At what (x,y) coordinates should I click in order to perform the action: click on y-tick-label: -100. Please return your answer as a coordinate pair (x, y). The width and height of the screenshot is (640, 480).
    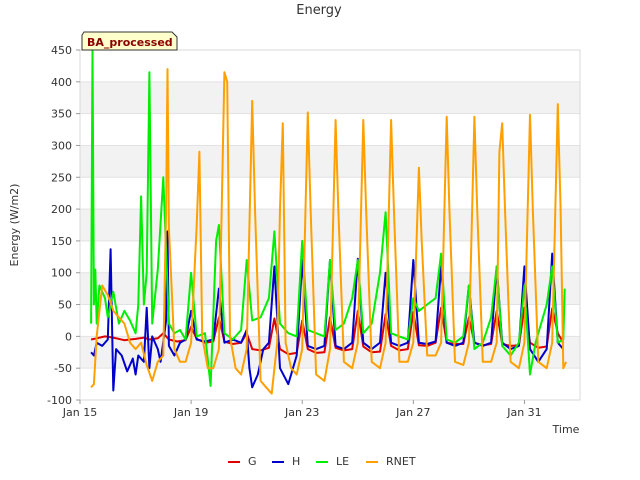
    Looking at the image, I should click on (59, 400).